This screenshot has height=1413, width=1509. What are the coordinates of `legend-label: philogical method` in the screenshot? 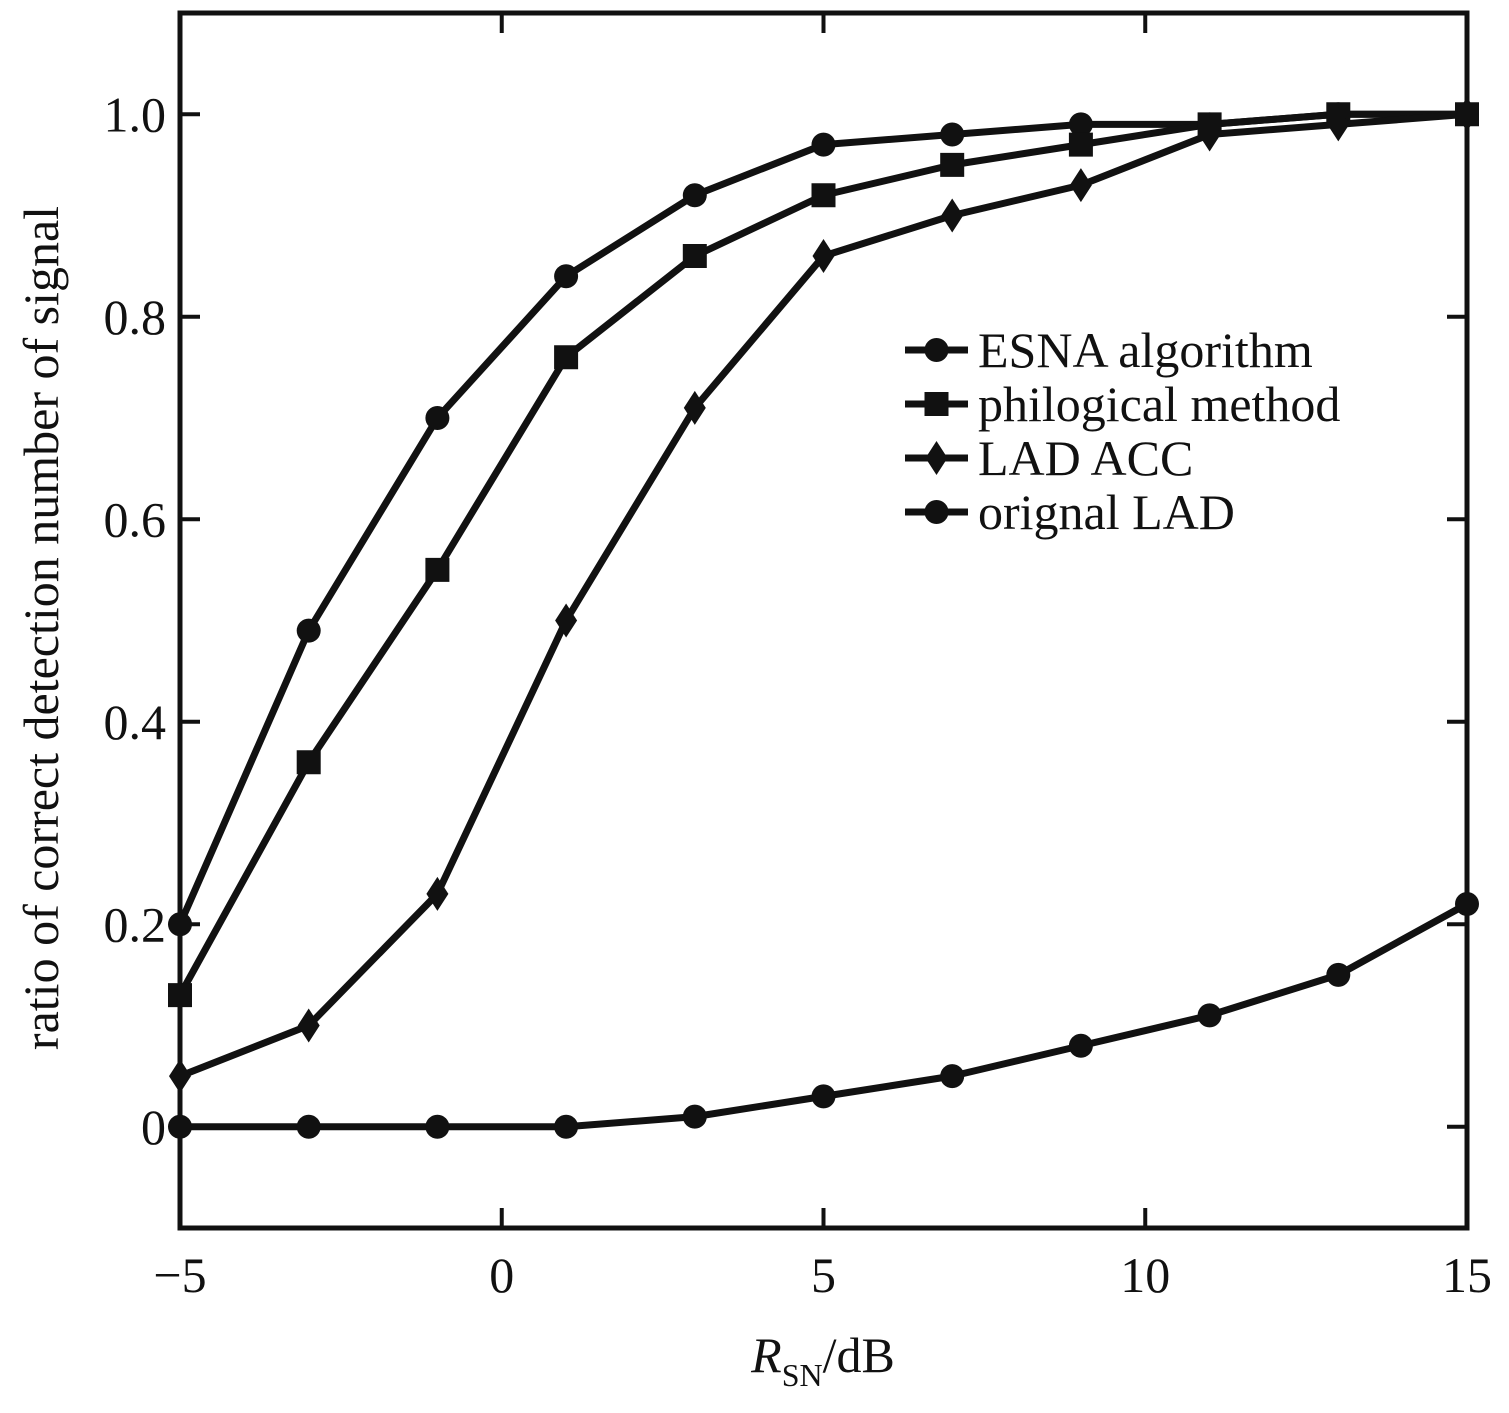 It's located at (1159, 404).